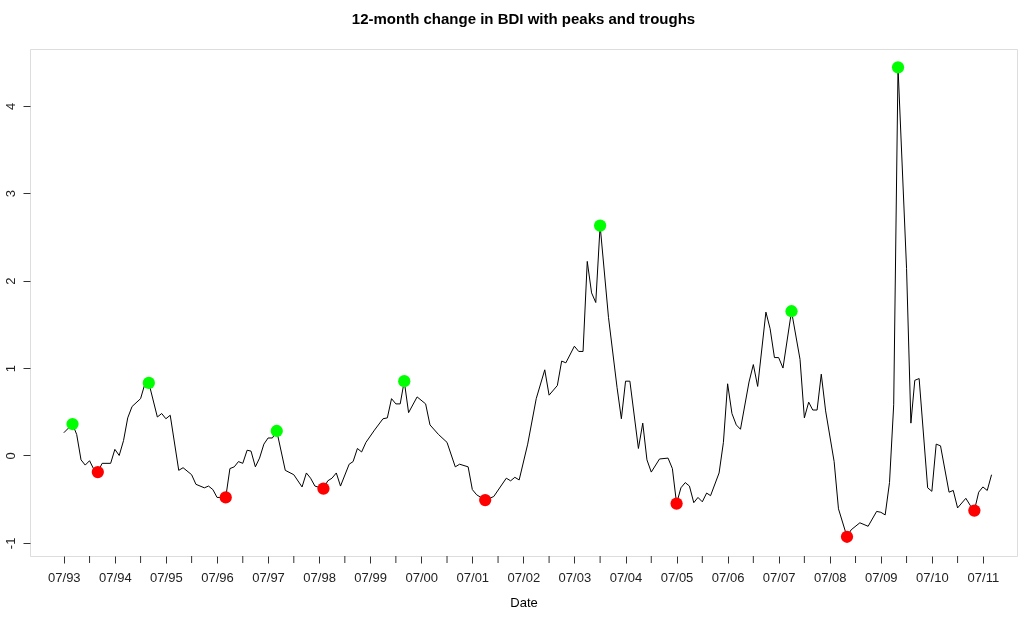 The width and height of the screenshot is (1029, 621). What do you see at coordinates (626, 577) in the screenshot?
I see `x-tick-label: 07/04` at bounding box center [626, 577].